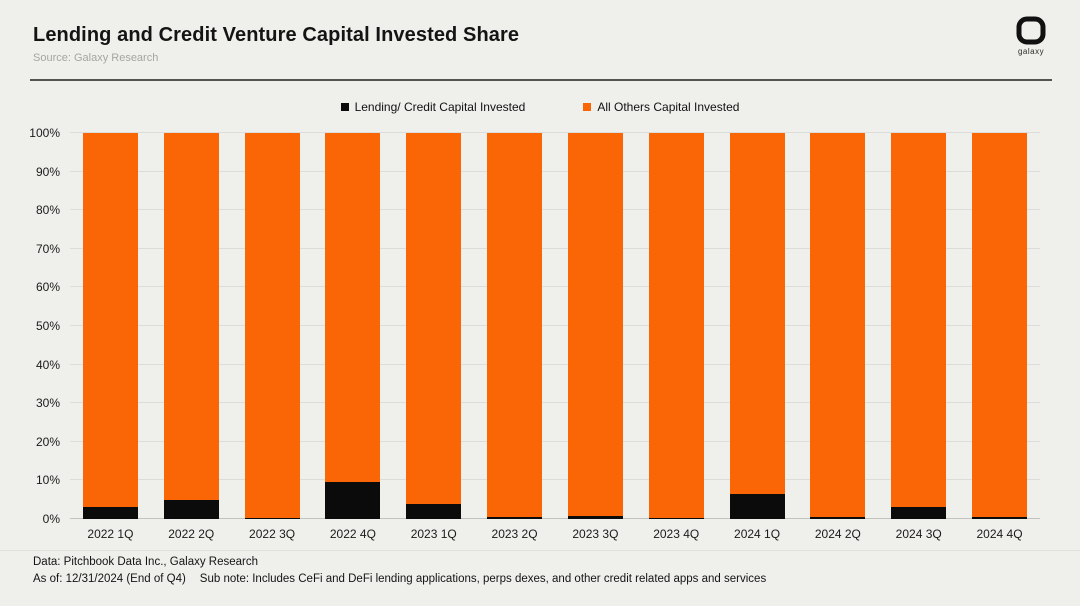  I want to click on bar-2023-2q, so click(515, 326).